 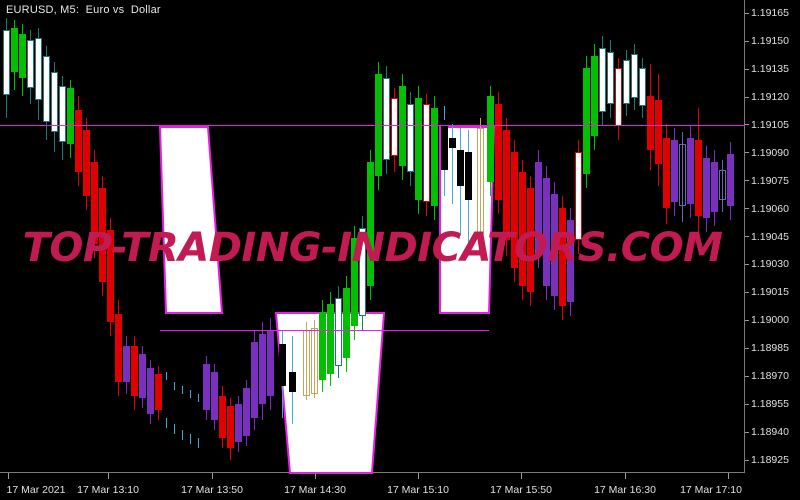 I want to click on candle-wick, so click(x=452, y=164).